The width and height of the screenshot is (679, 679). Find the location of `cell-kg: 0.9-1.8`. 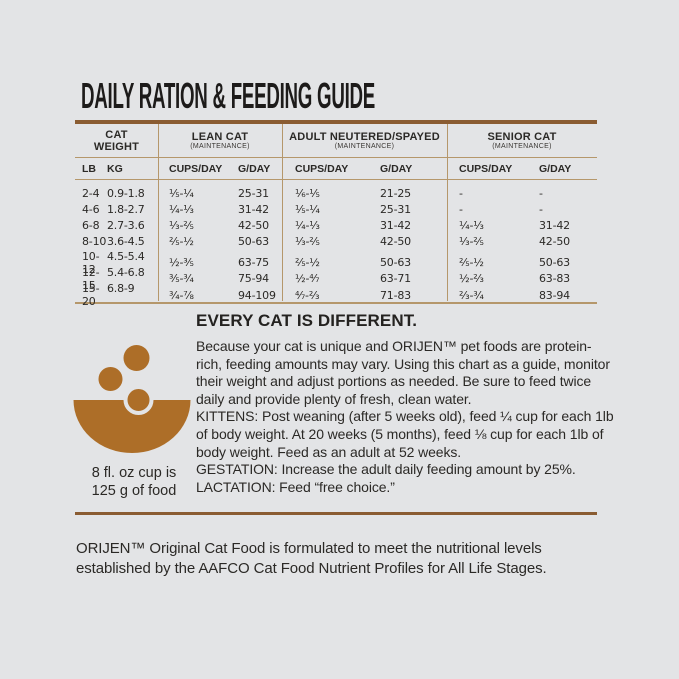

cell-kg: 0.9-1.8 is located at coordinates (126, 193).